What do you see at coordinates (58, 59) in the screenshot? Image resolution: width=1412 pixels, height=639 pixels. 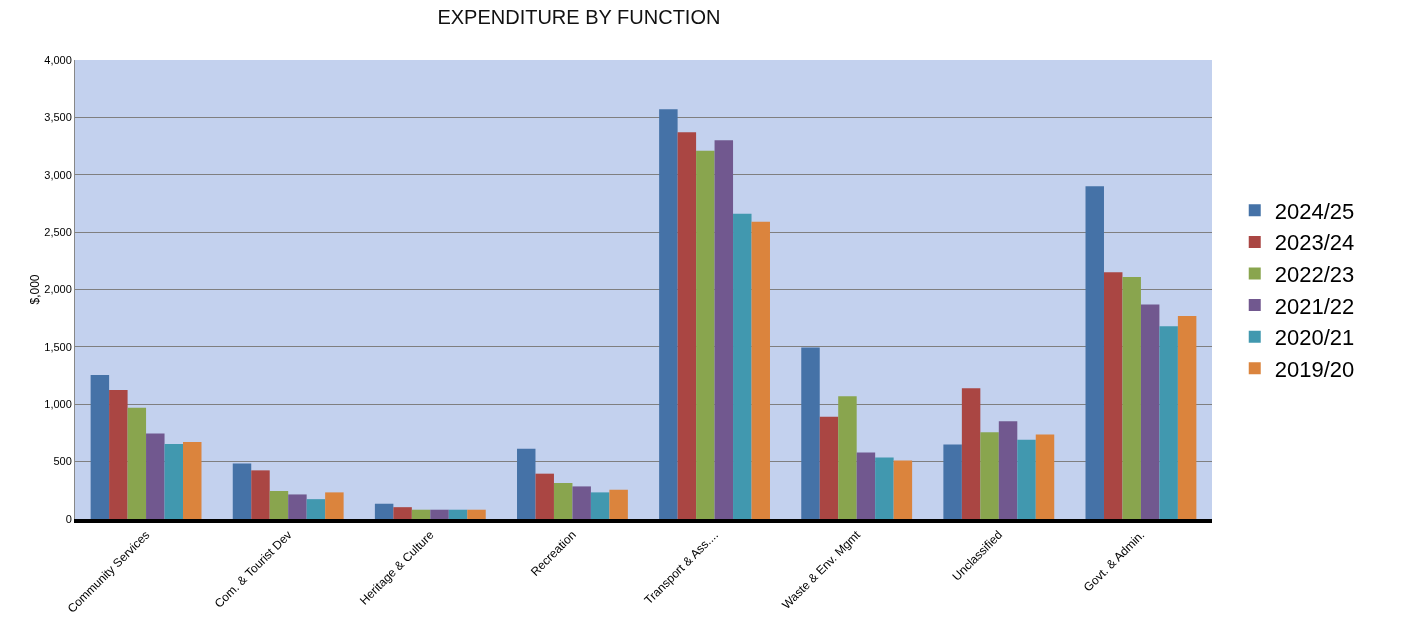 I see `y-tick-label: 4,000` at bounding box center [58, 59].